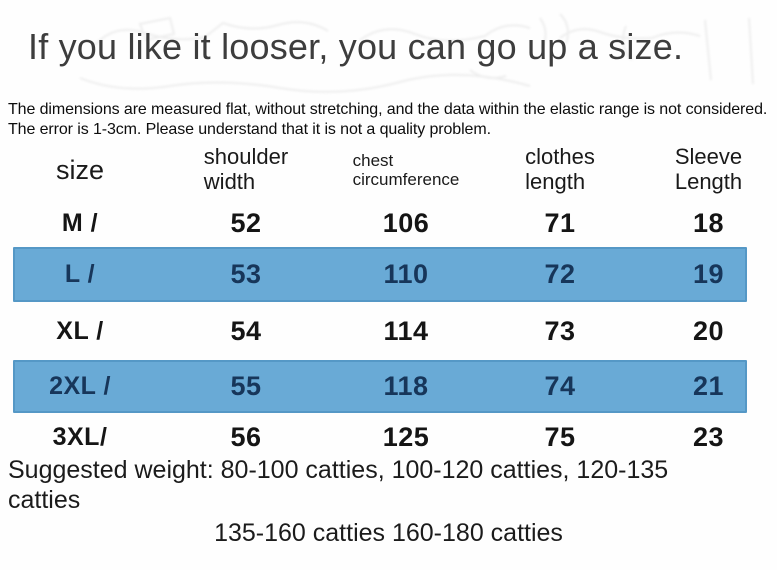  I want to click on clothes-length-cell: 73, so click(560, 330).